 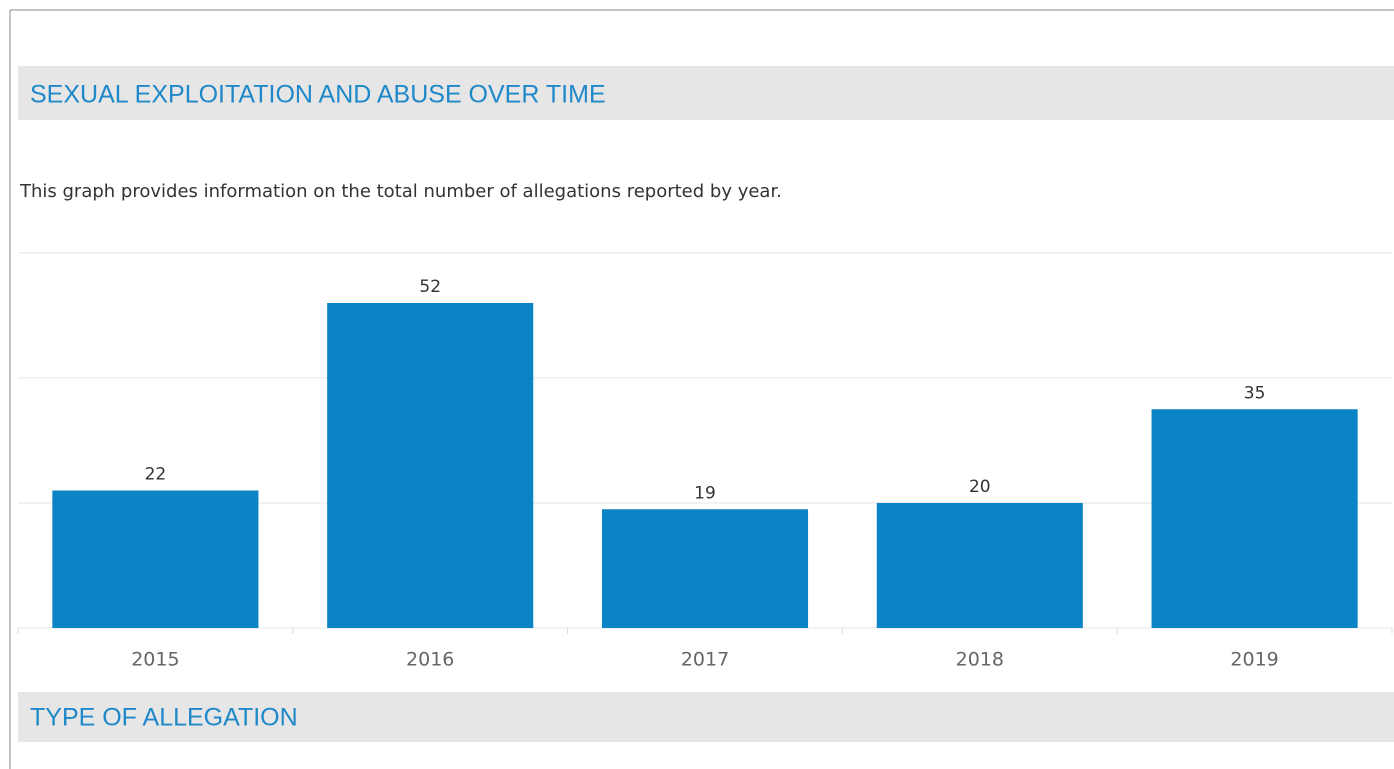 What do you see at coordinates (430, 287) in the screenshot?
I see `value-label: 52` at bounding box center [430, 287].